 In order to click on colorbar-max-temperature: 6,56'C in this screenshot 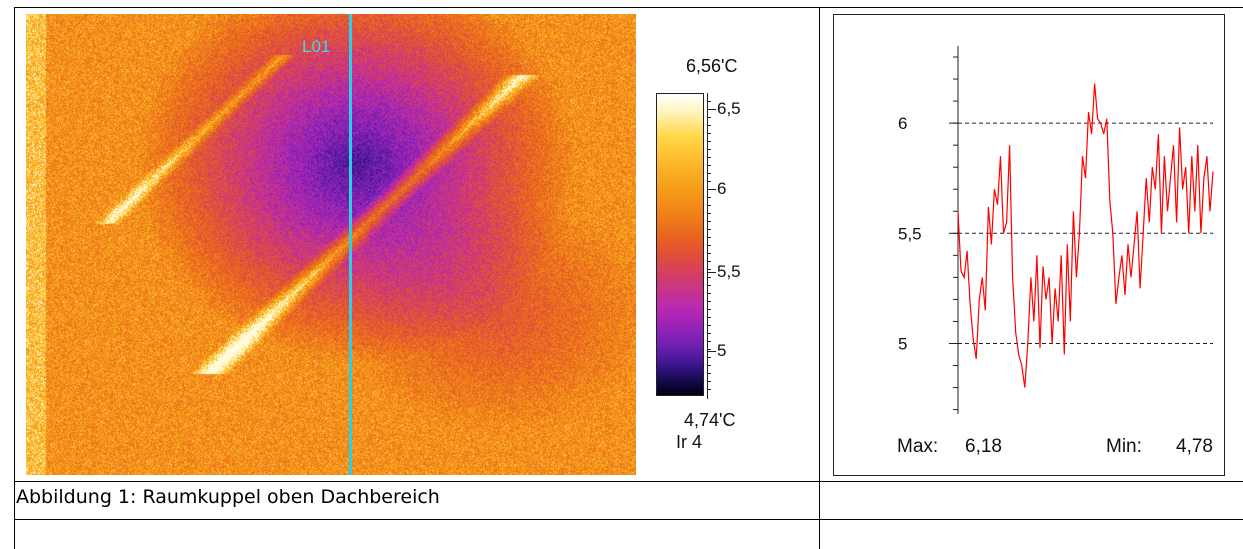, I will do `click(712, 66)`.